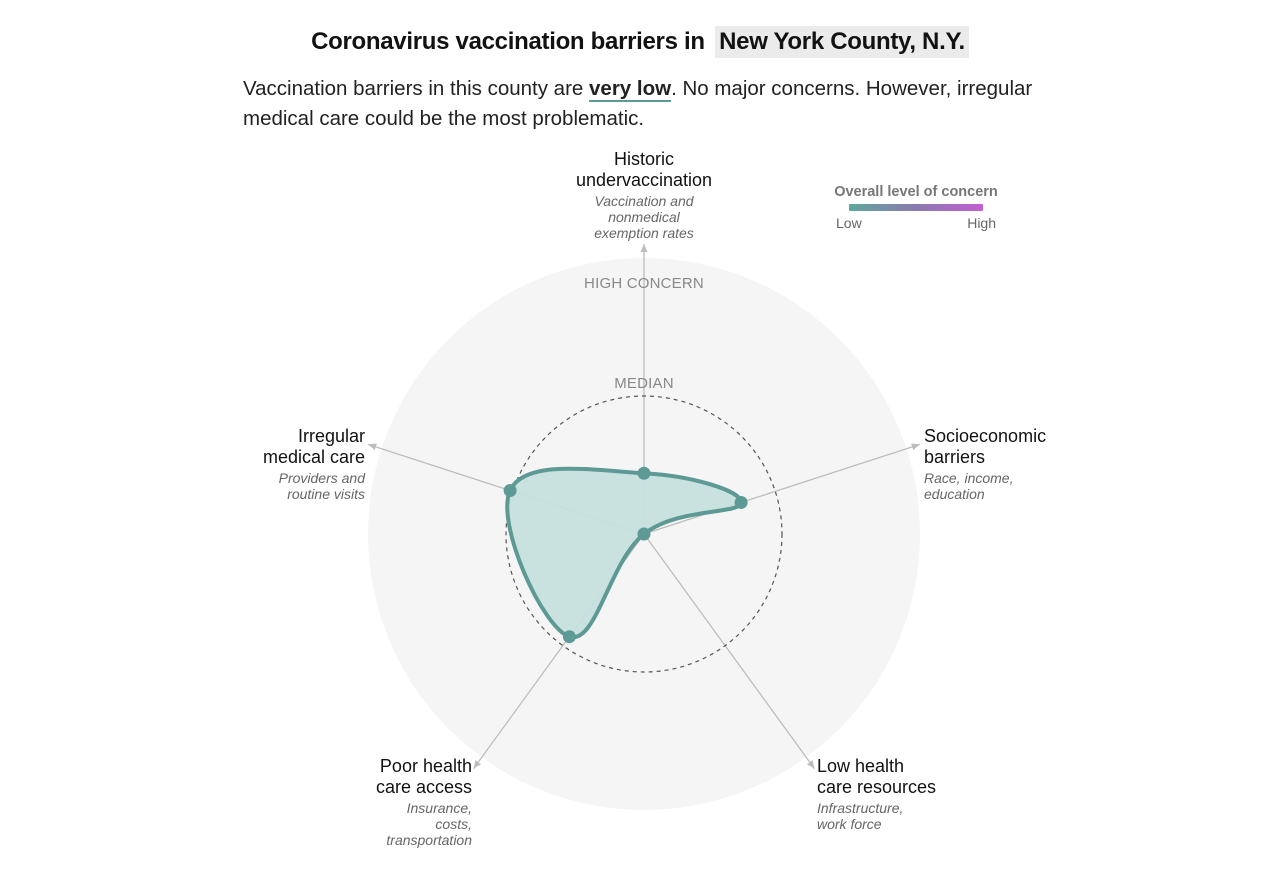 The image size is (1280, 883). I want to click on axis-title-socioeconomic: Socioeconomic barriers, so click(1024, 447).